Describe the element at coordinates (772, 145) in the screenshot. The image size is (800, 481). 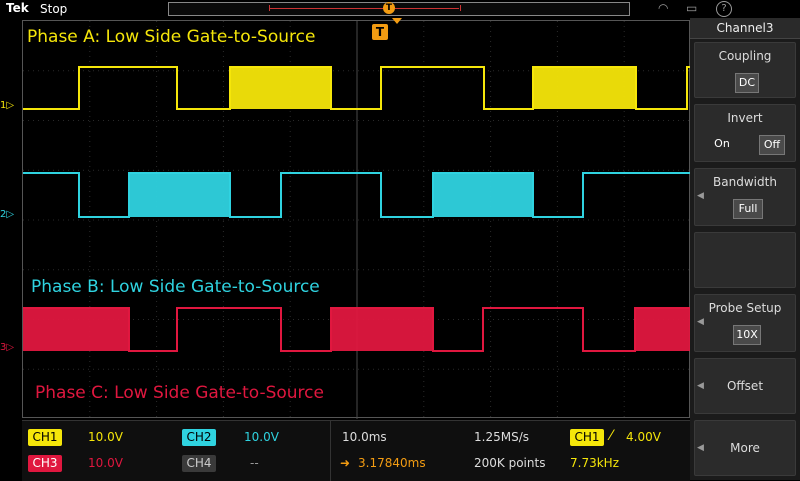
I see `invert-off-button: Off` at that location.